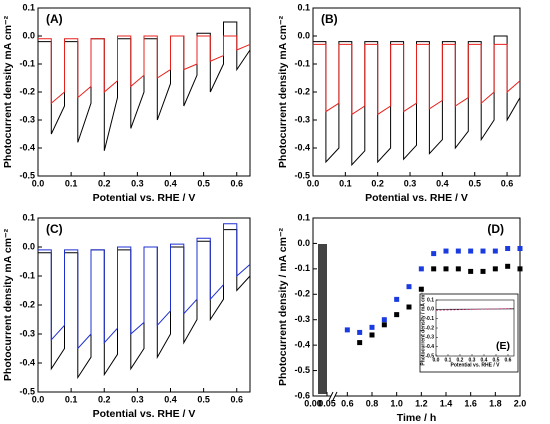  I want to click on panel-label: (C), so click(54, 229).